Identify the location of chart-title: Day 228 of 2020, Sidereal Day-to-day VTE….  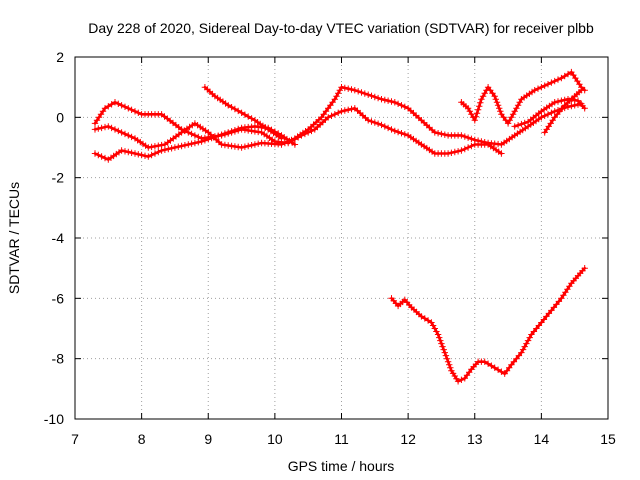
(341, 28).